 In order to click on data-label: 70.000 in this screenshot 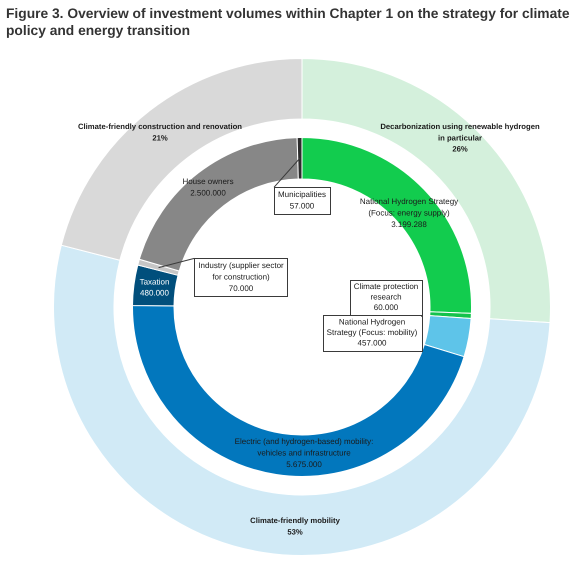, I will do `click(241, 288)`.